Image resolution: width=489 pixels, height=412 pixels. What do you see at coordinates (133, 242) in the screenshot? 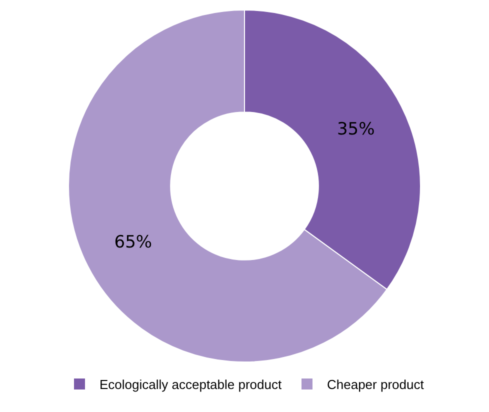
I see `data-label: 65%` at bounding box center [133, 242].